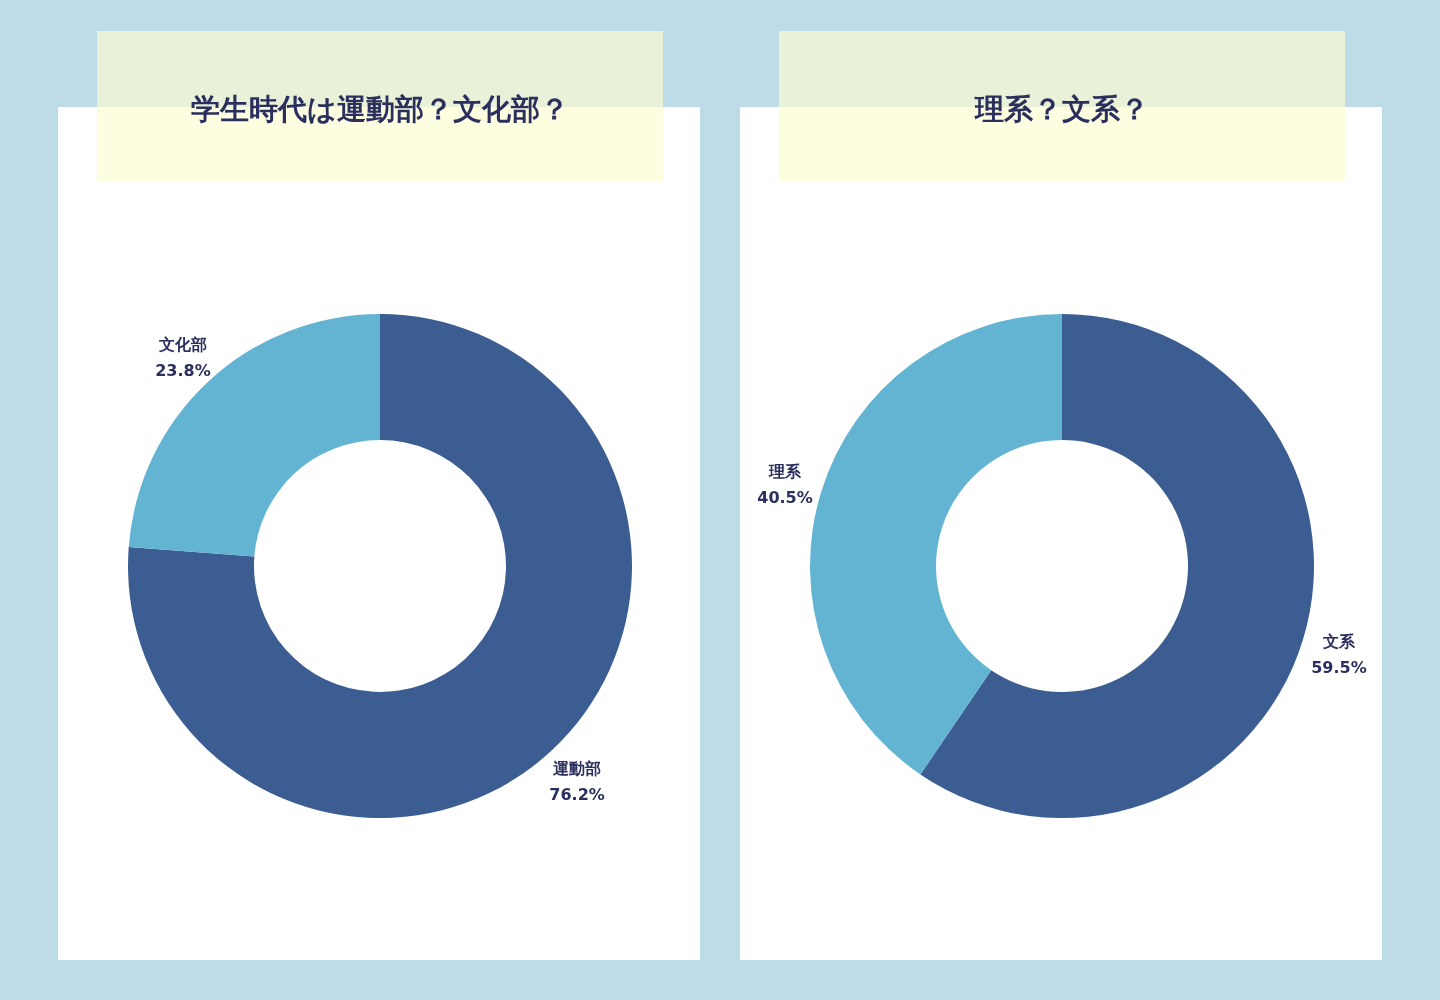  I want to click on data-label: 59.5%, so click(1339, 668).